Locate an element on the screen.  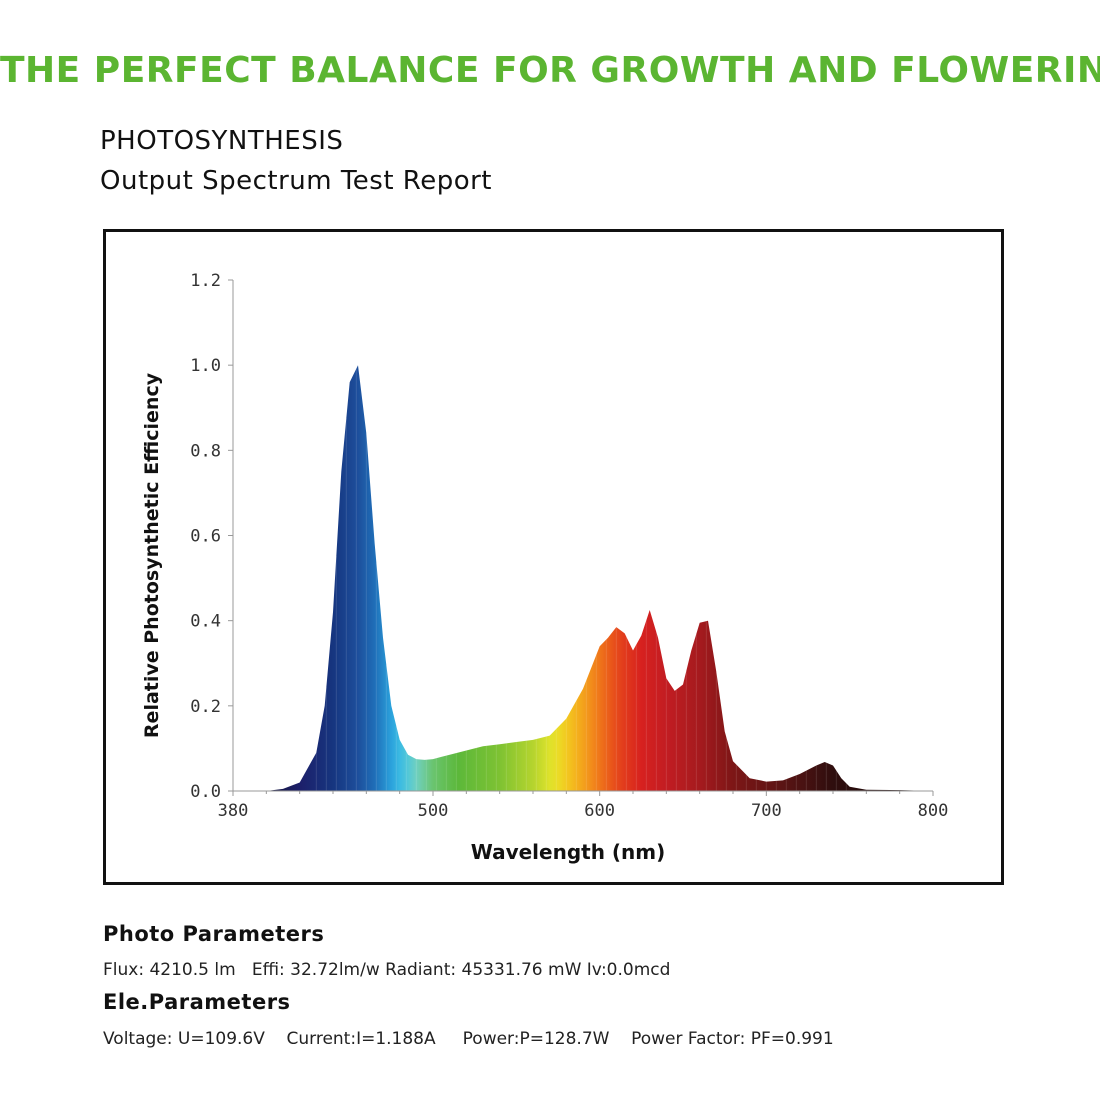
ele-parameters-heading: Ele.Parameters is located at coordinates (197, 1002).